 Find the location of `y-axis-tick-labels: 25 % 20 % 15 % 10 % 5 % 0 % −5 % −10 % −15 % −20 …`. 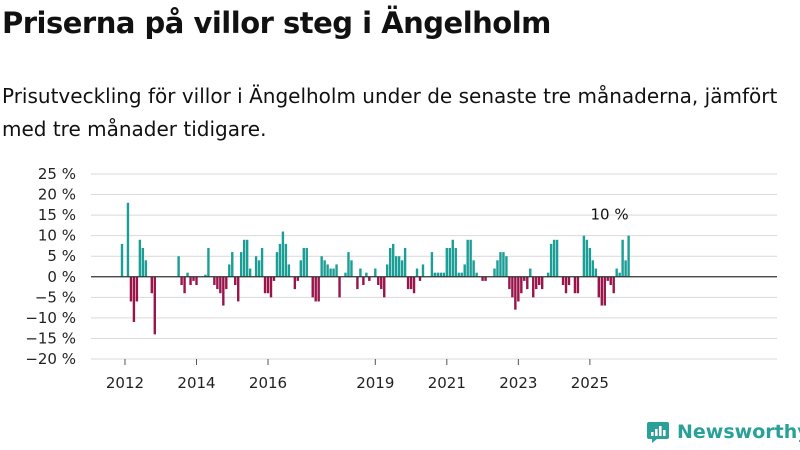

y-axis-tick-labels: 25 % 20 % 15 % 10 % 5 % 0 % −5 % −10 % −15 % −20 … is located at coordinates (50, 266).